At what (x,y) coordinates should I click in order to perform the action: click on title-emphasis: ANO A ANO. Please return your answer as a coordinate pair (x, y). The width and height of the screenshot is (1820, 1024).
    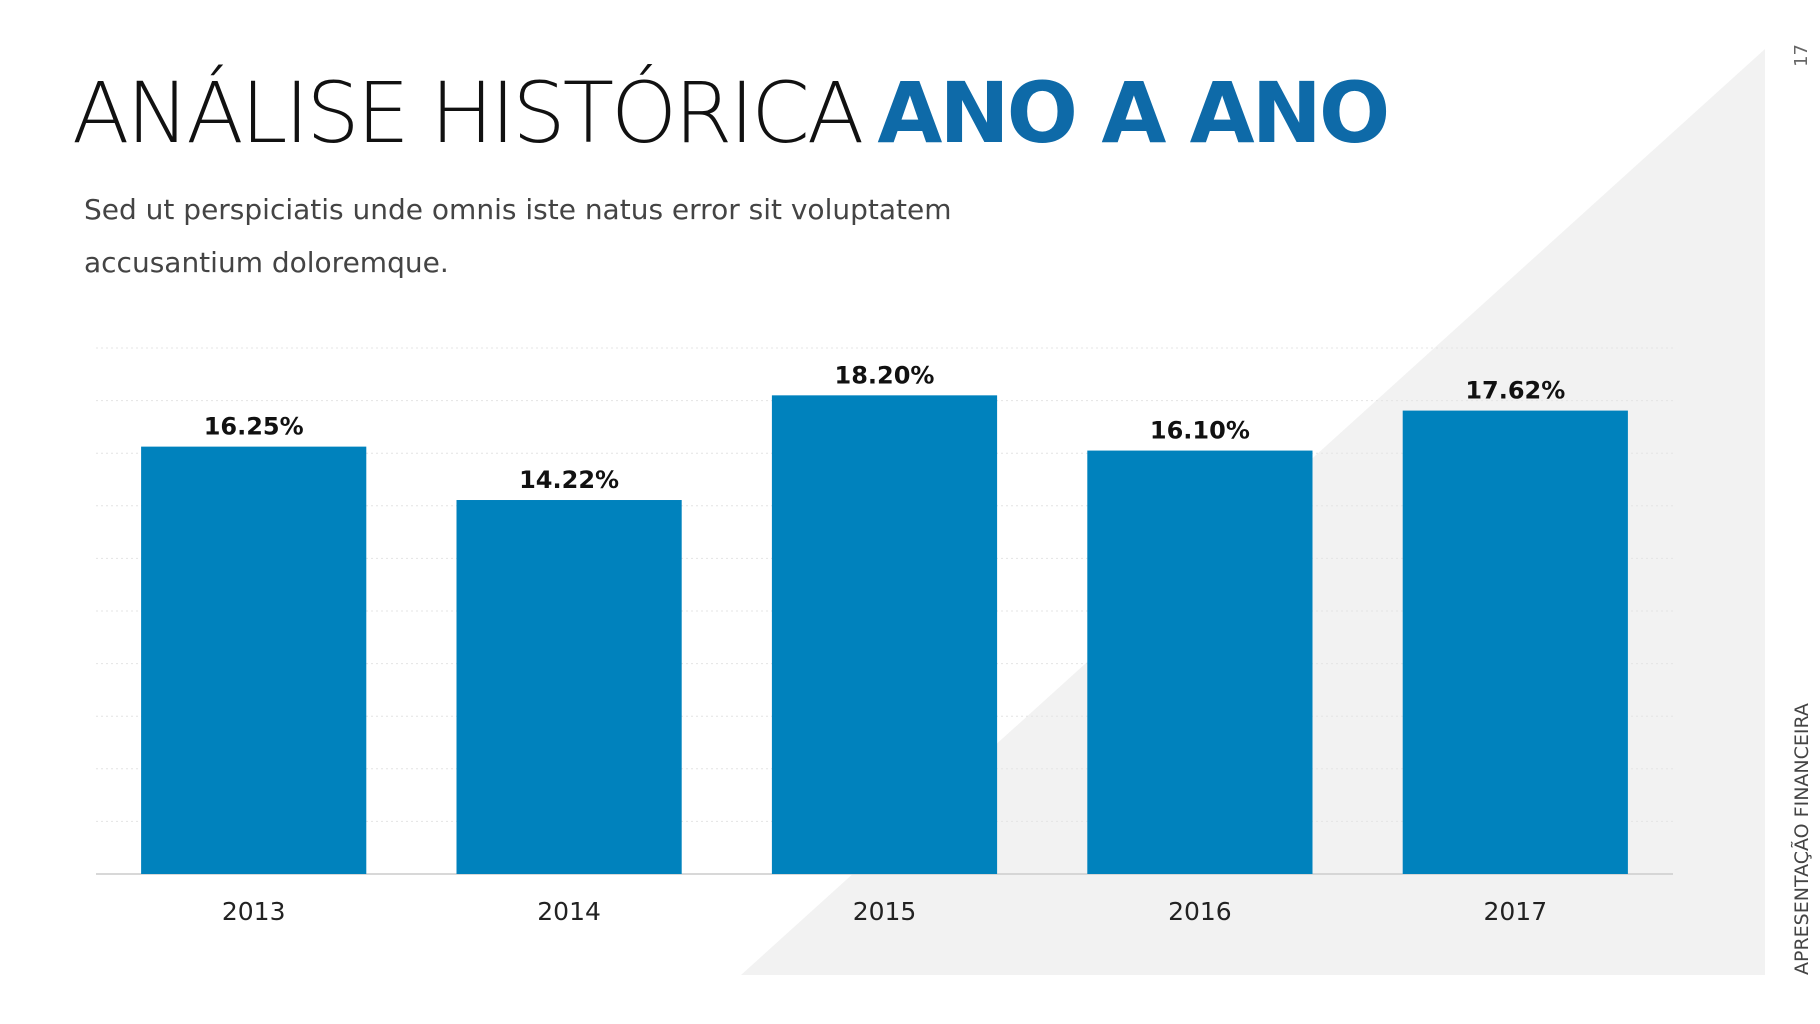
    Looking at the image, I should click on (1132, 113).